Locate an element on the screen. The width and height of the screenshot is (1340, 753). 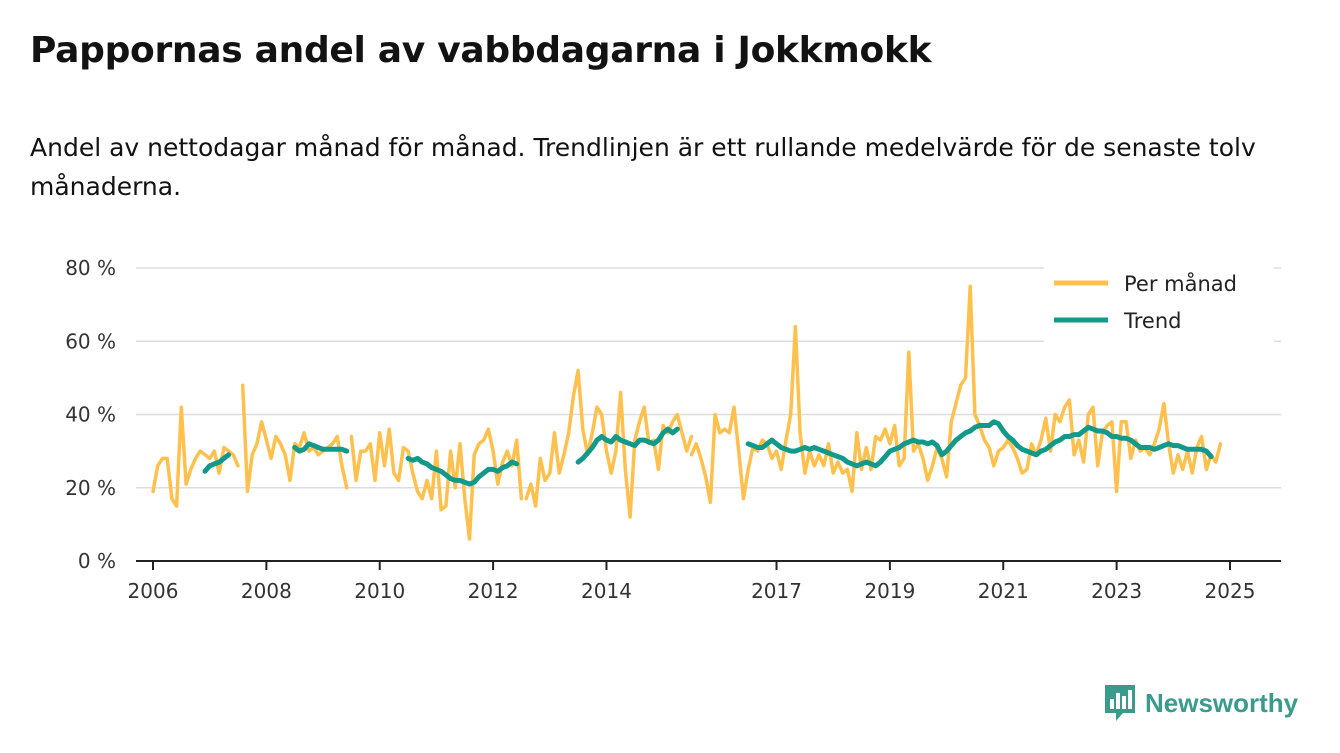
legend-label-trend: Trend is located at coordinates (1152, 321).